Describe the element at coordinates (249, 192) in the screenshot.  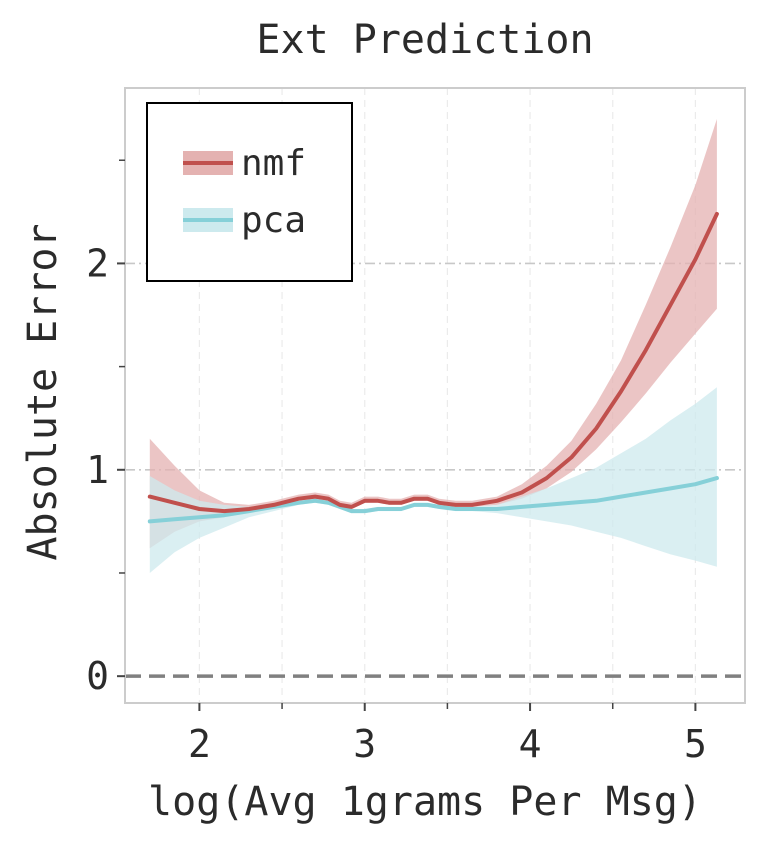
I see `legend-box` at that location.